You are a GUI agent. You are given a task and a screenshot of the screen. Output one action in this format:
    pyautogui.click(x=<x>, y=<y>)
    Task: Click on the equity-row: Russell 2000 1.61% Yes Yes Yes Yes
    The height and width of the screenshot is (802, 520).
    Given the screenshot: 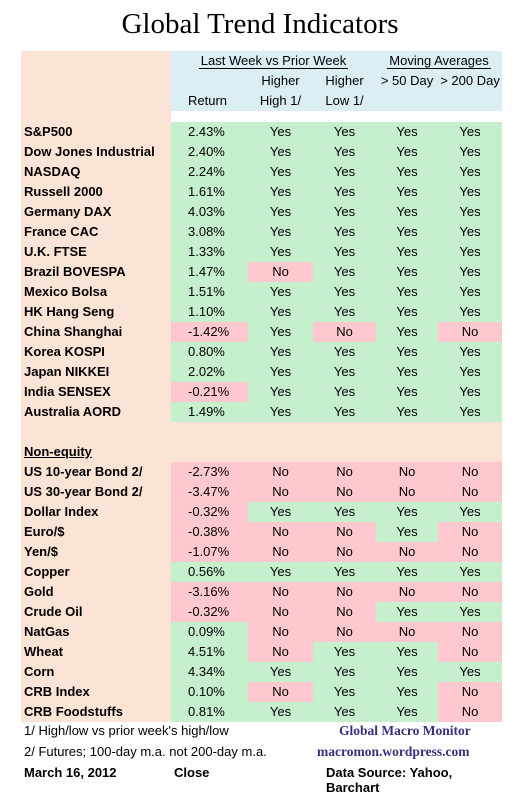 What is the action you would take?
    pyautogui.click(x=262, y=192)
    